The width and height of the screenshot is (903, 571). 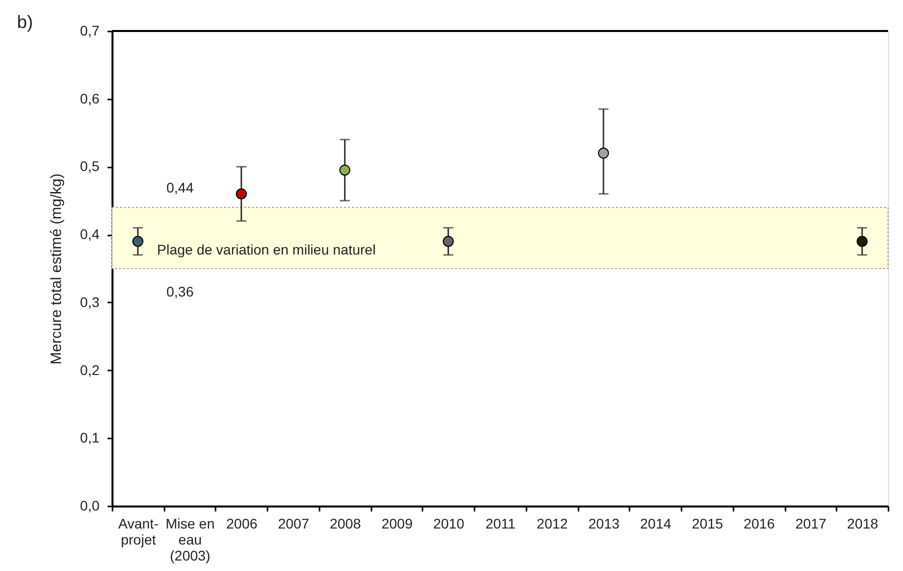 What do you see at coordinates (180, 187) in the screenshot?
I see `annotation: 0,44` at bounding box center [180, 187].